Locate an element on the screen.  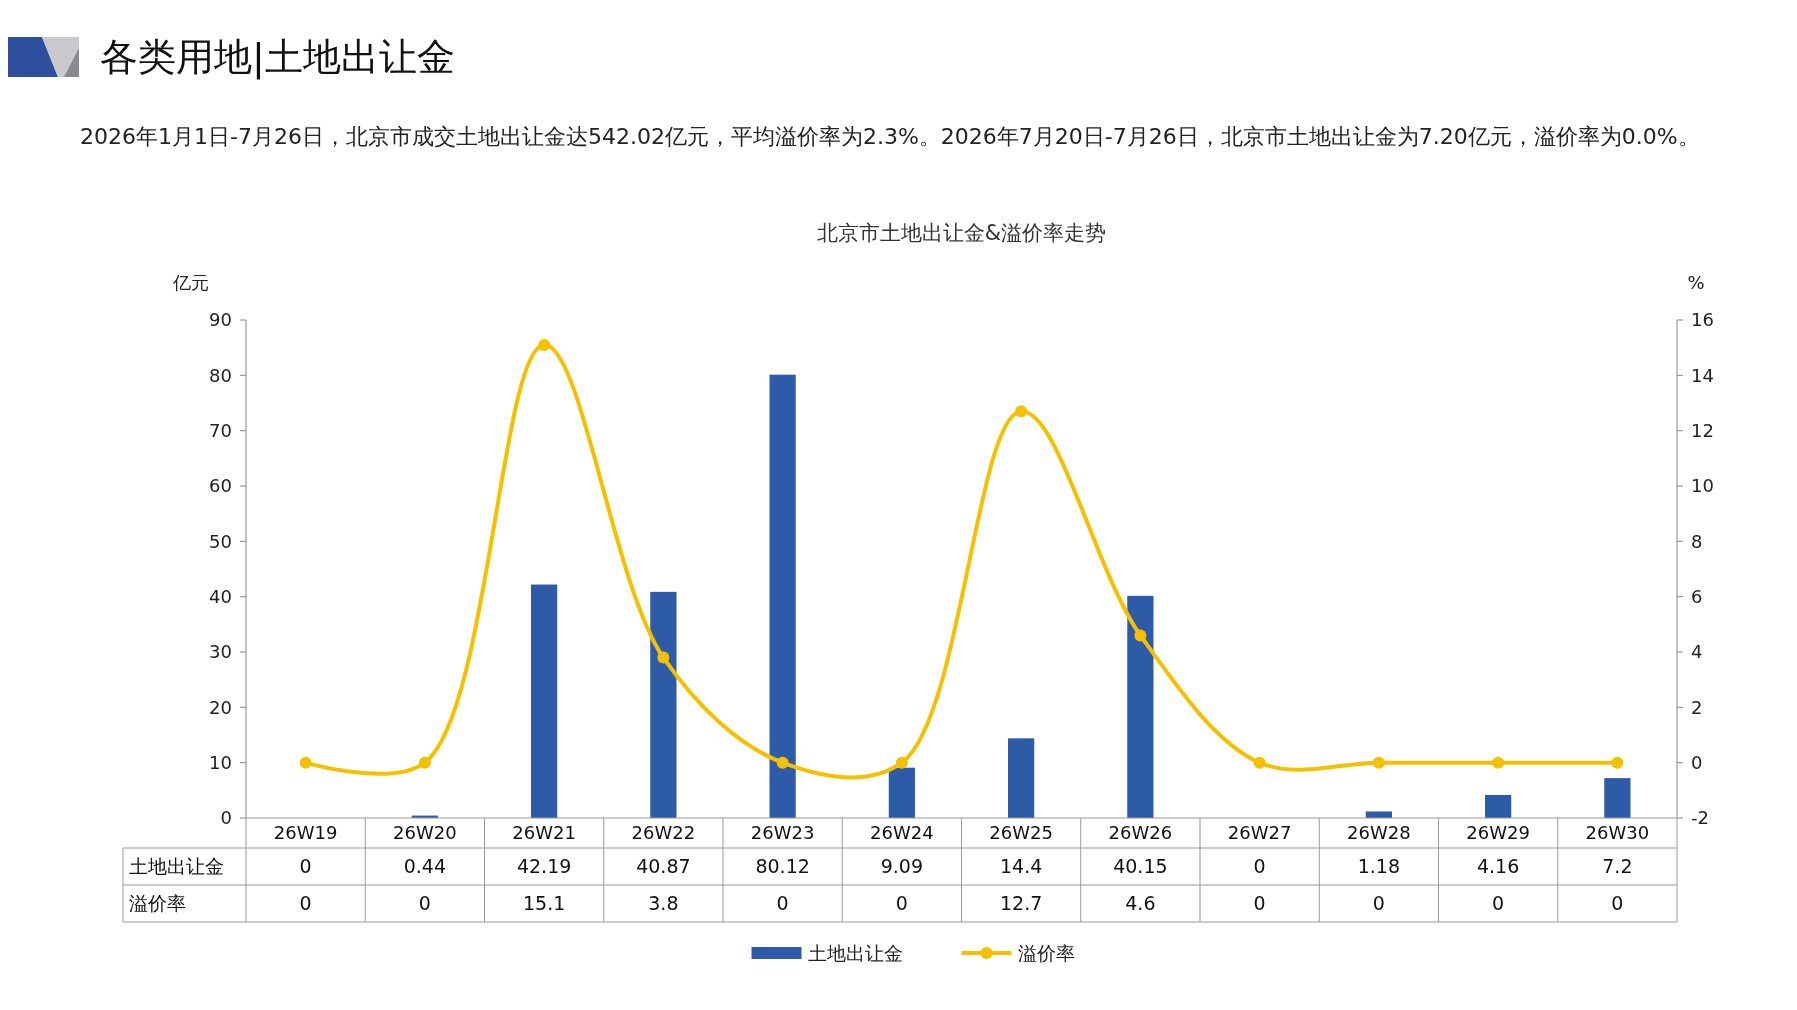
y-tick-label: 20 is located at coordinates (220, 707).